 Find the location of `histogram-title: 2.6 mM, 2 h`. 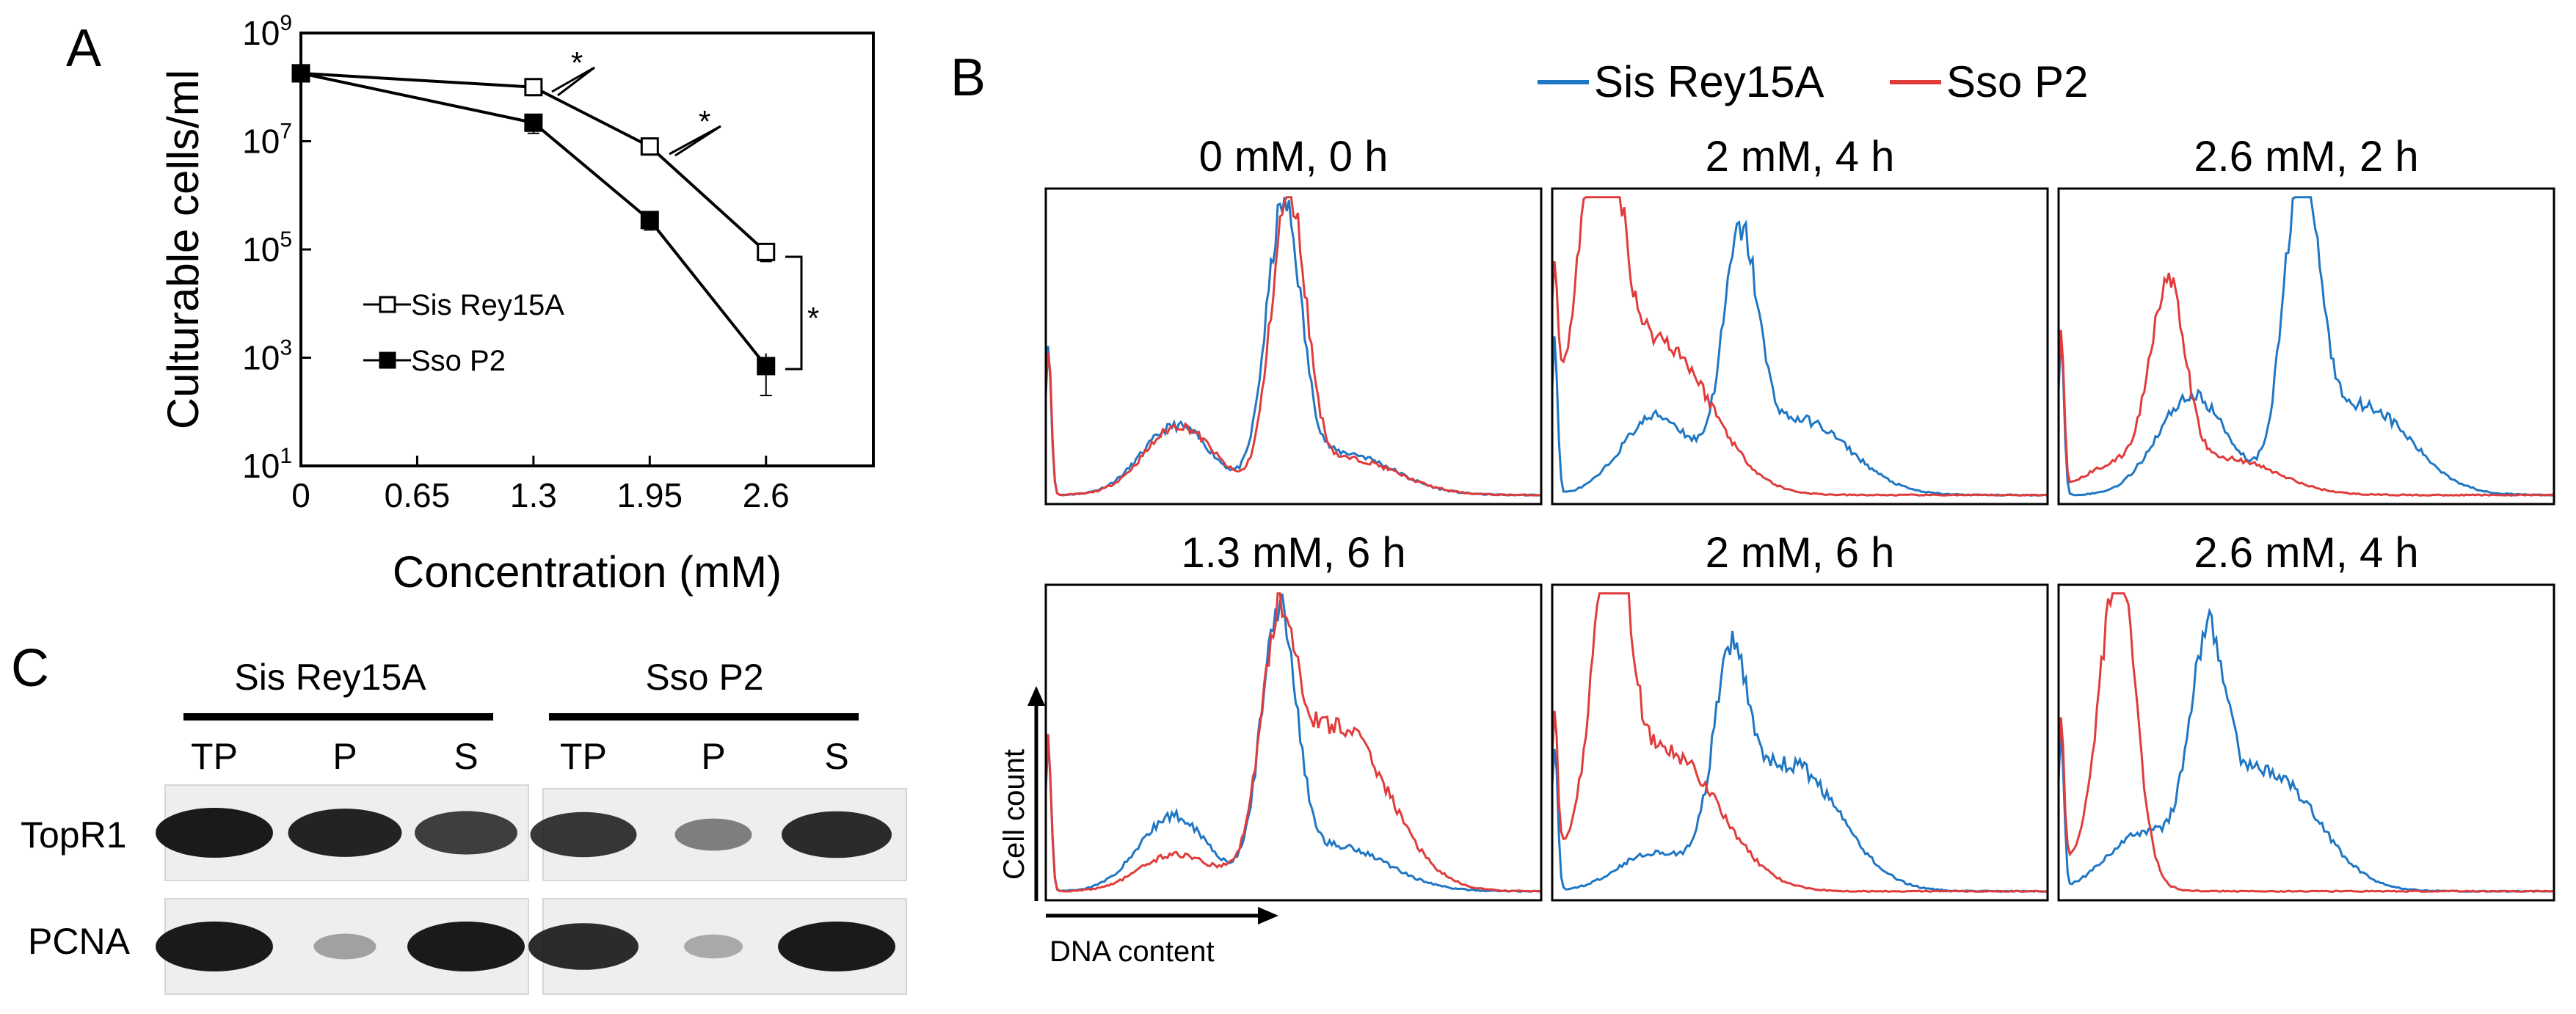

histogram-title: 2.6 mM, 2 h is located at coordinates (2306, 156).